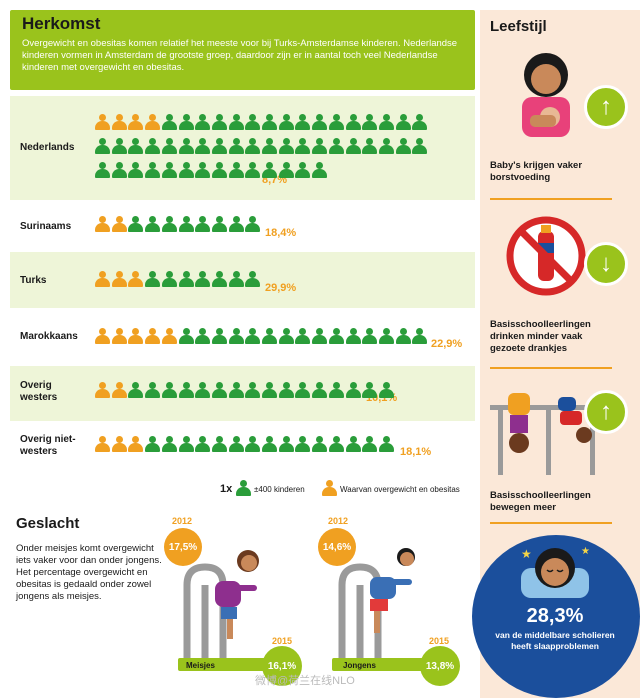  I want to click on boys-ground, so click(387, 664).